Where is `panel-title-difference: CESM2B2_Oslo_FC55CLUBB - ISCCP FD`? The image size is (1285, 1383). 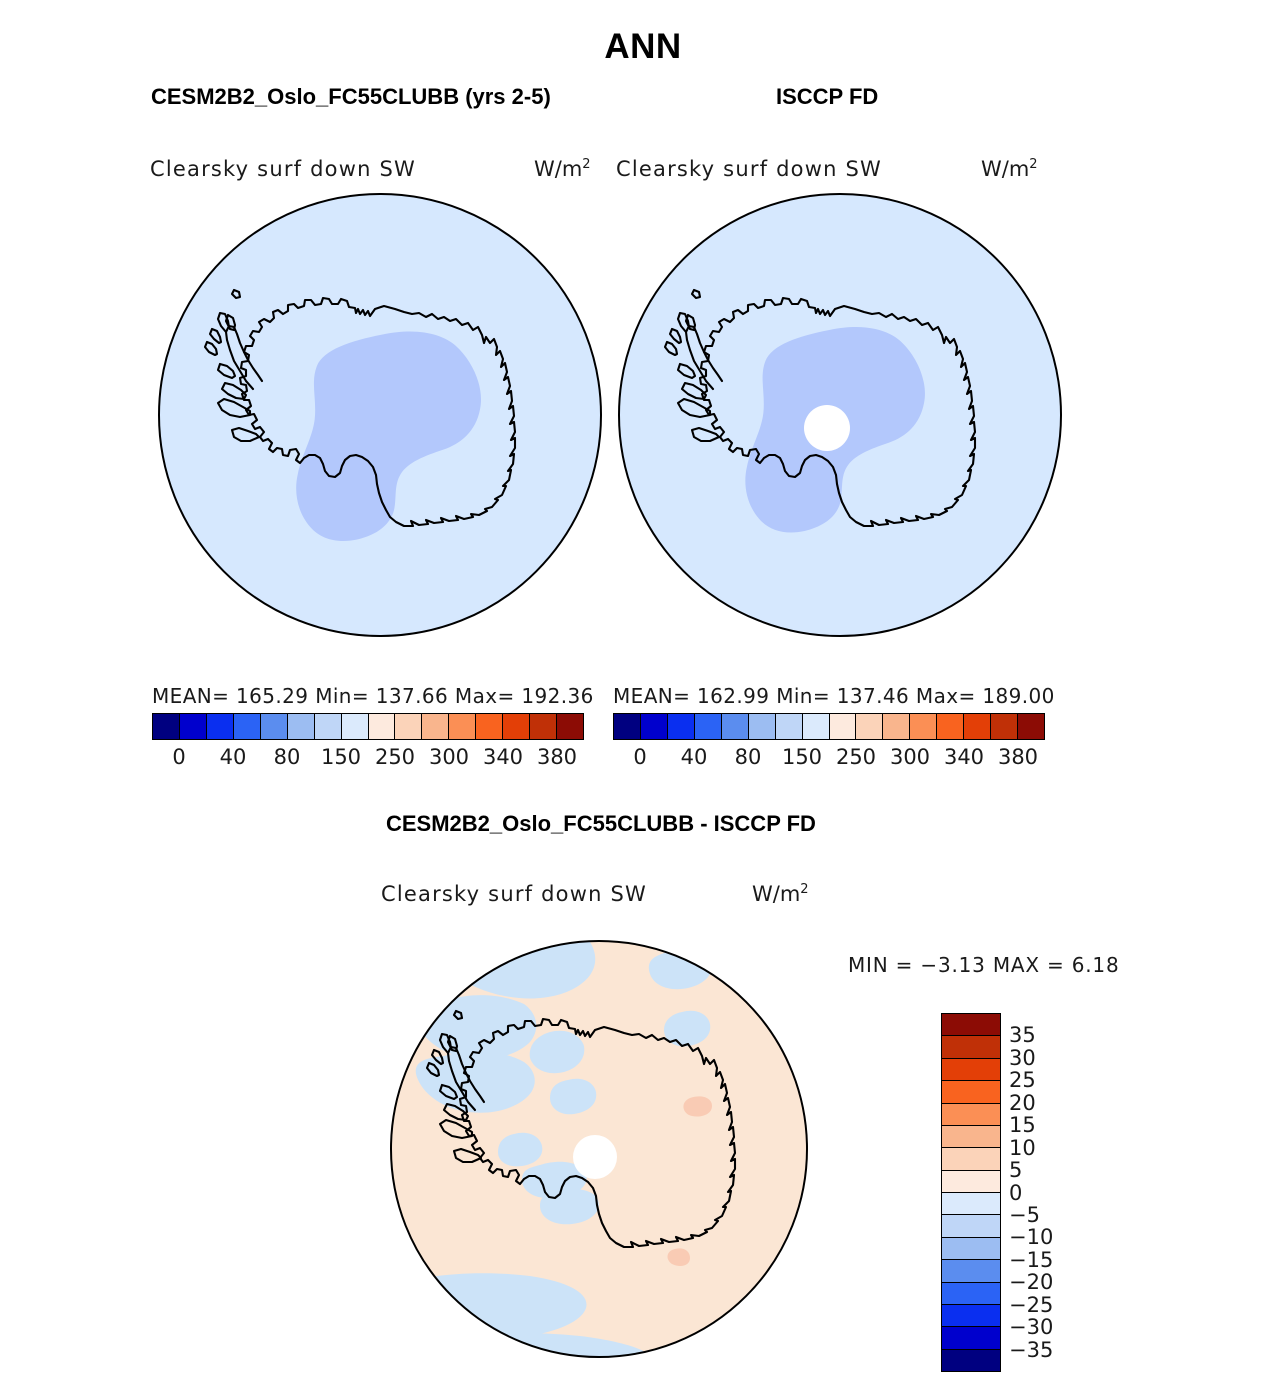
panel-title-difference: CESM2B2_Oslo_FC55CLUBB - ISCCP FD is located at coordinates (601, 823).